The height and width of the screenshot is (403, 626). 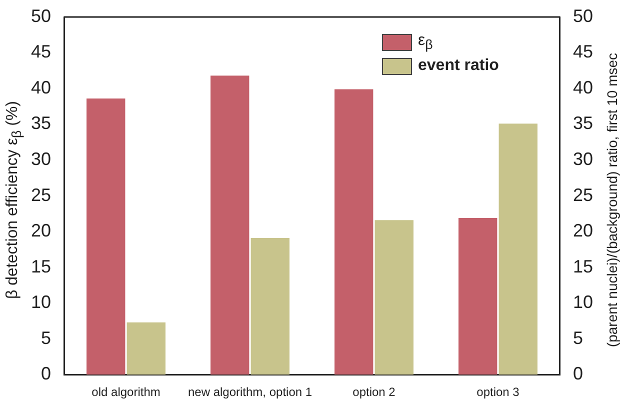 What do you see at coordinates (41, 230) in the screenshot?
I see `y-tick-label: 20` at bounding box center [41, 230].